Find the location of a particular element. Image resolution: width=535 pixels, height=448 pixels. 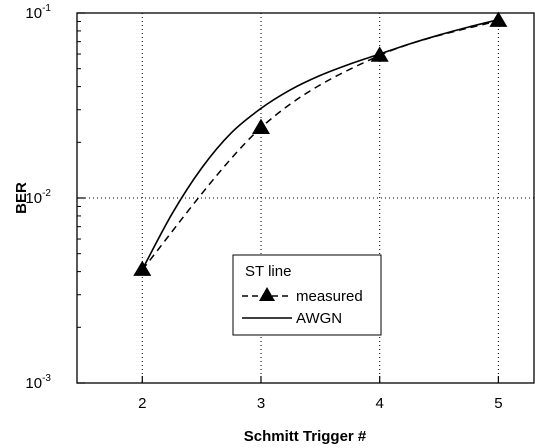

x-axis-title: Schmitt Trigger # is located at coordinates (305, 436).